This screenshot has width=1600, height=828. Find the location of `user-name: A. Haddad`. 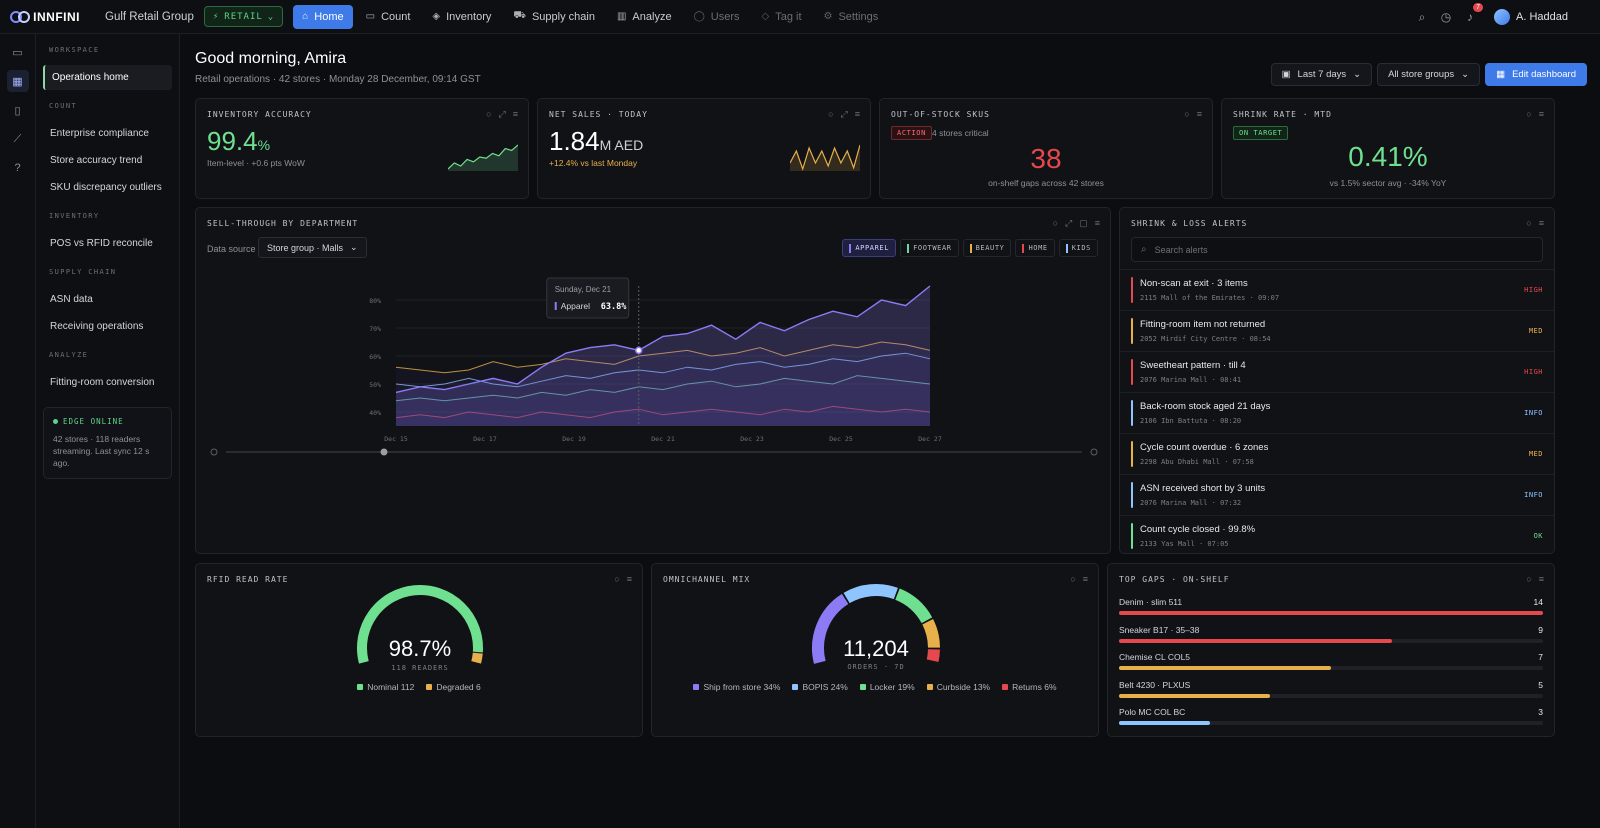

user-name: A. Haddad is located at coordinates (1542, 17).